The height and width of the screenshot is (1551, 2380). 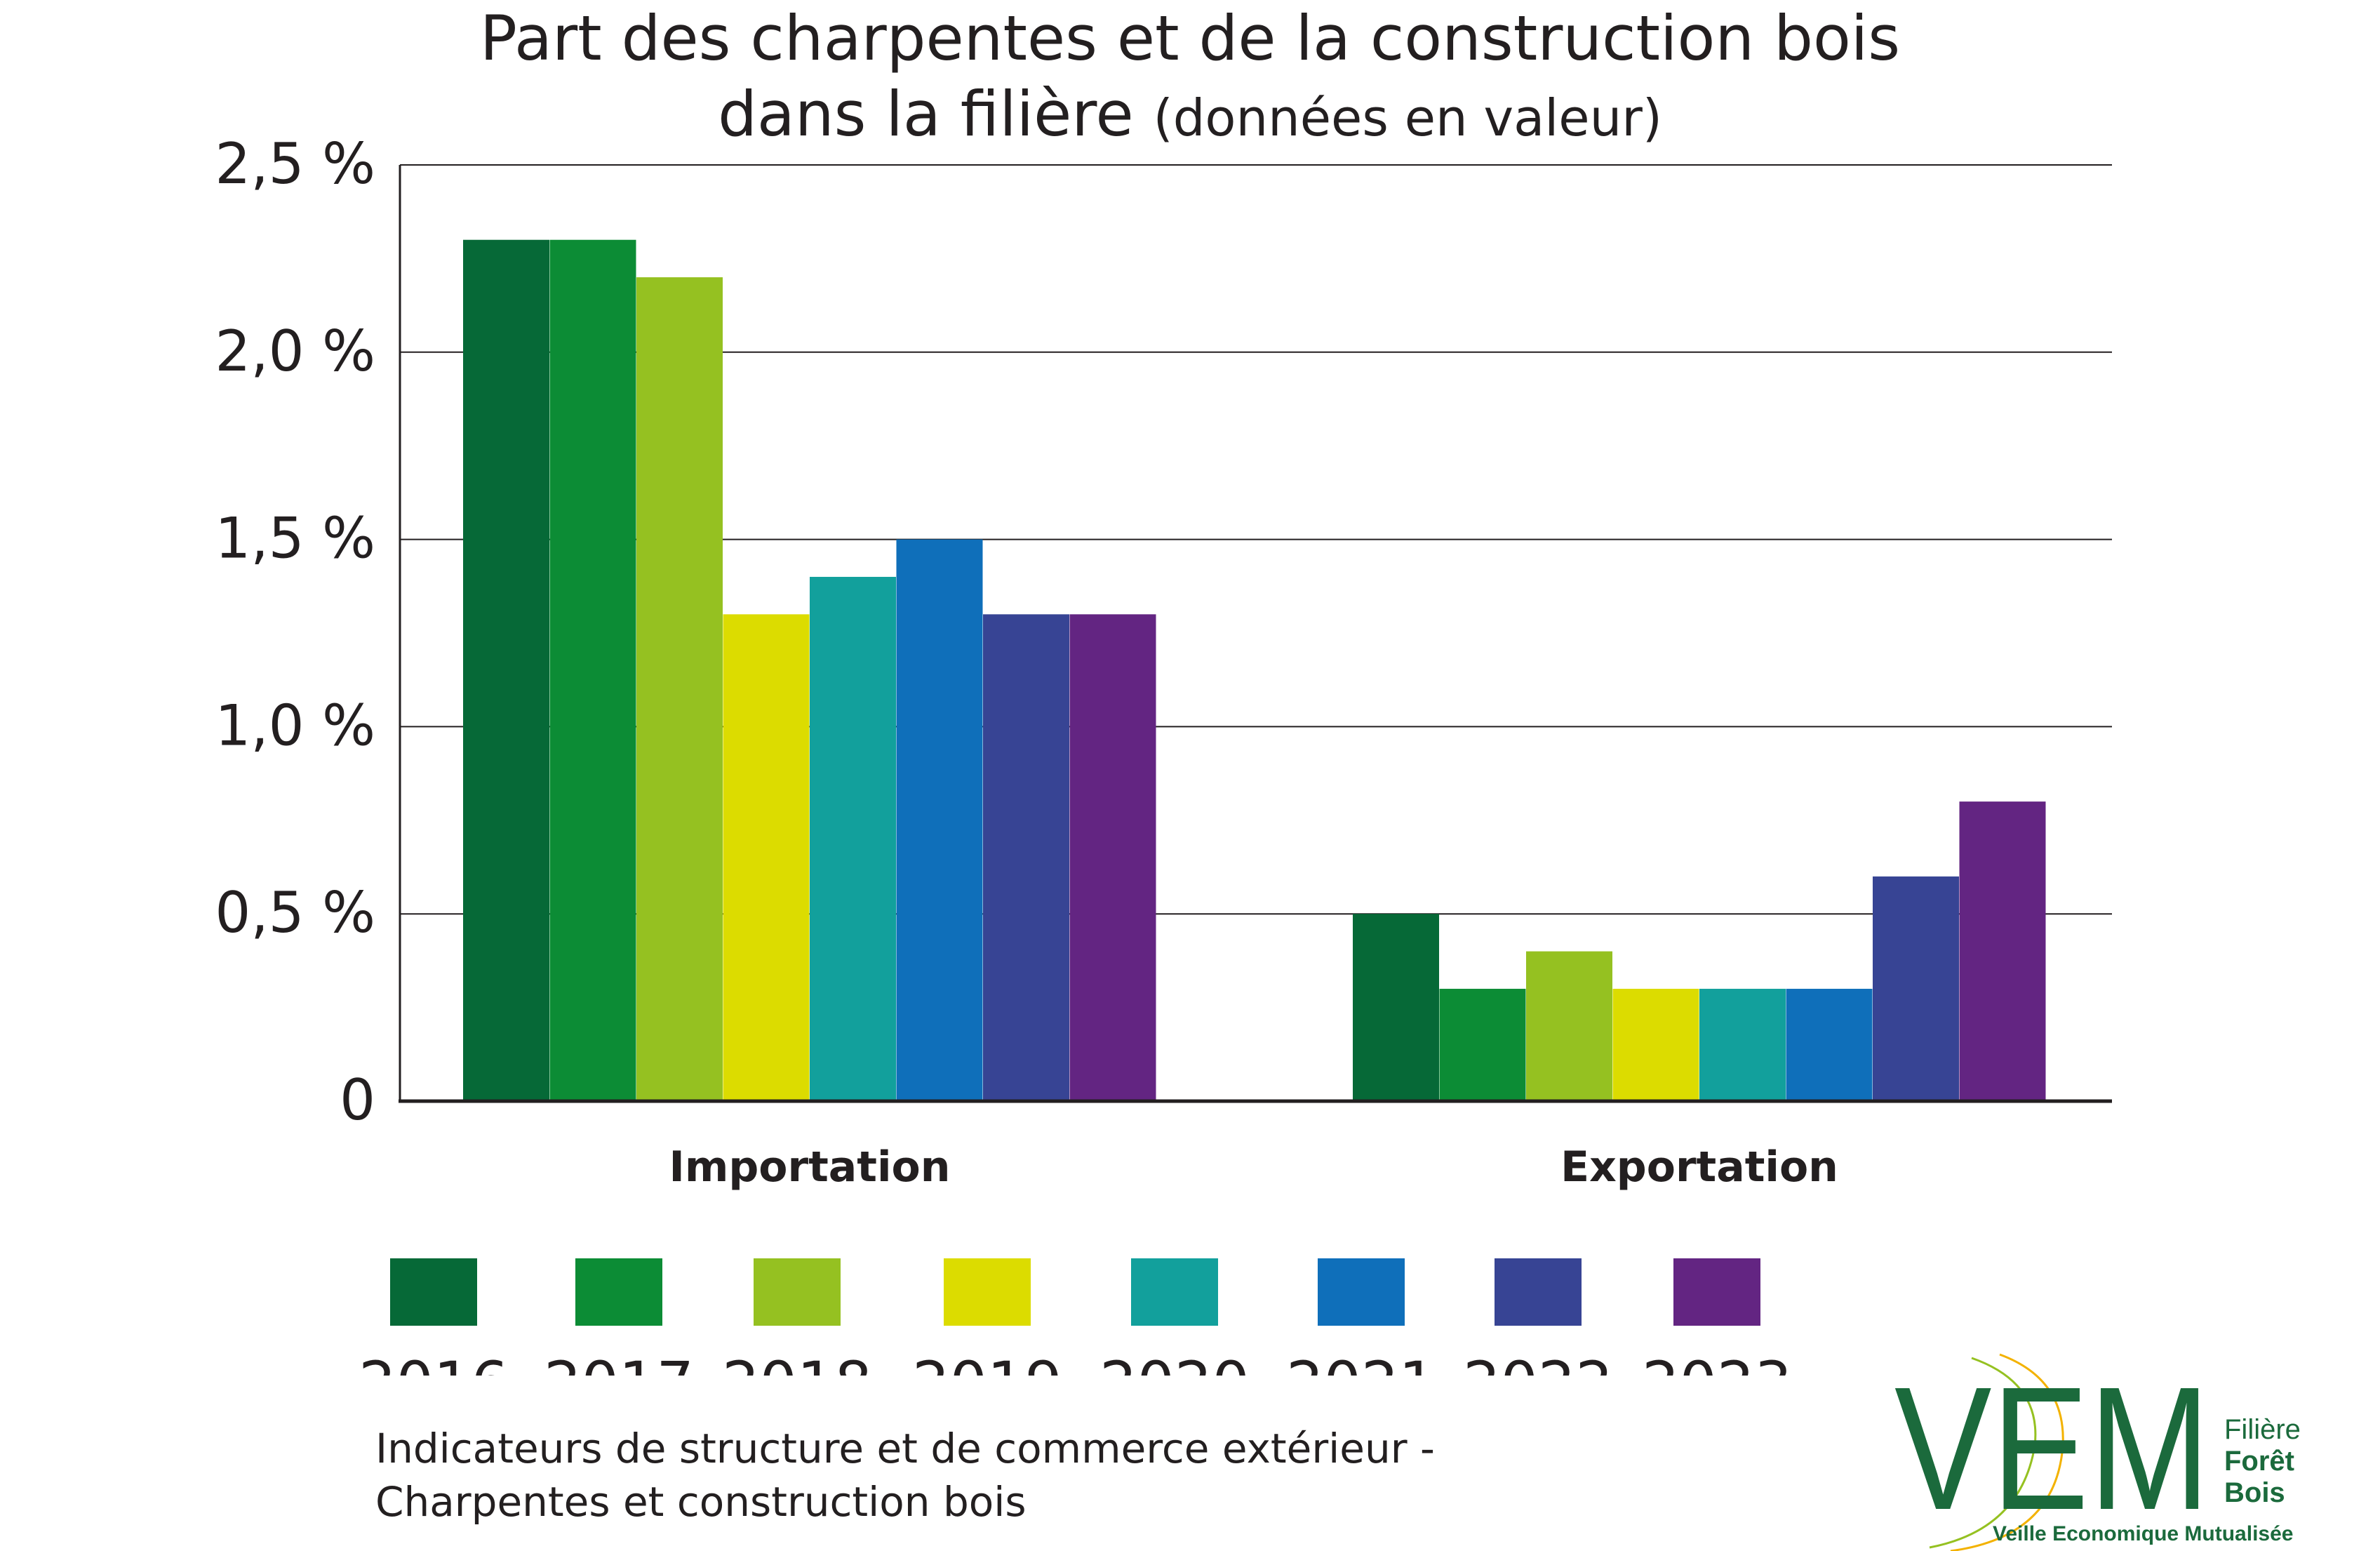 I want to click on y-axis-ticks: 0 0,5 % 1,0 % 1,5 % 2,0 % 2,5 %, so click(x=295, y=632).